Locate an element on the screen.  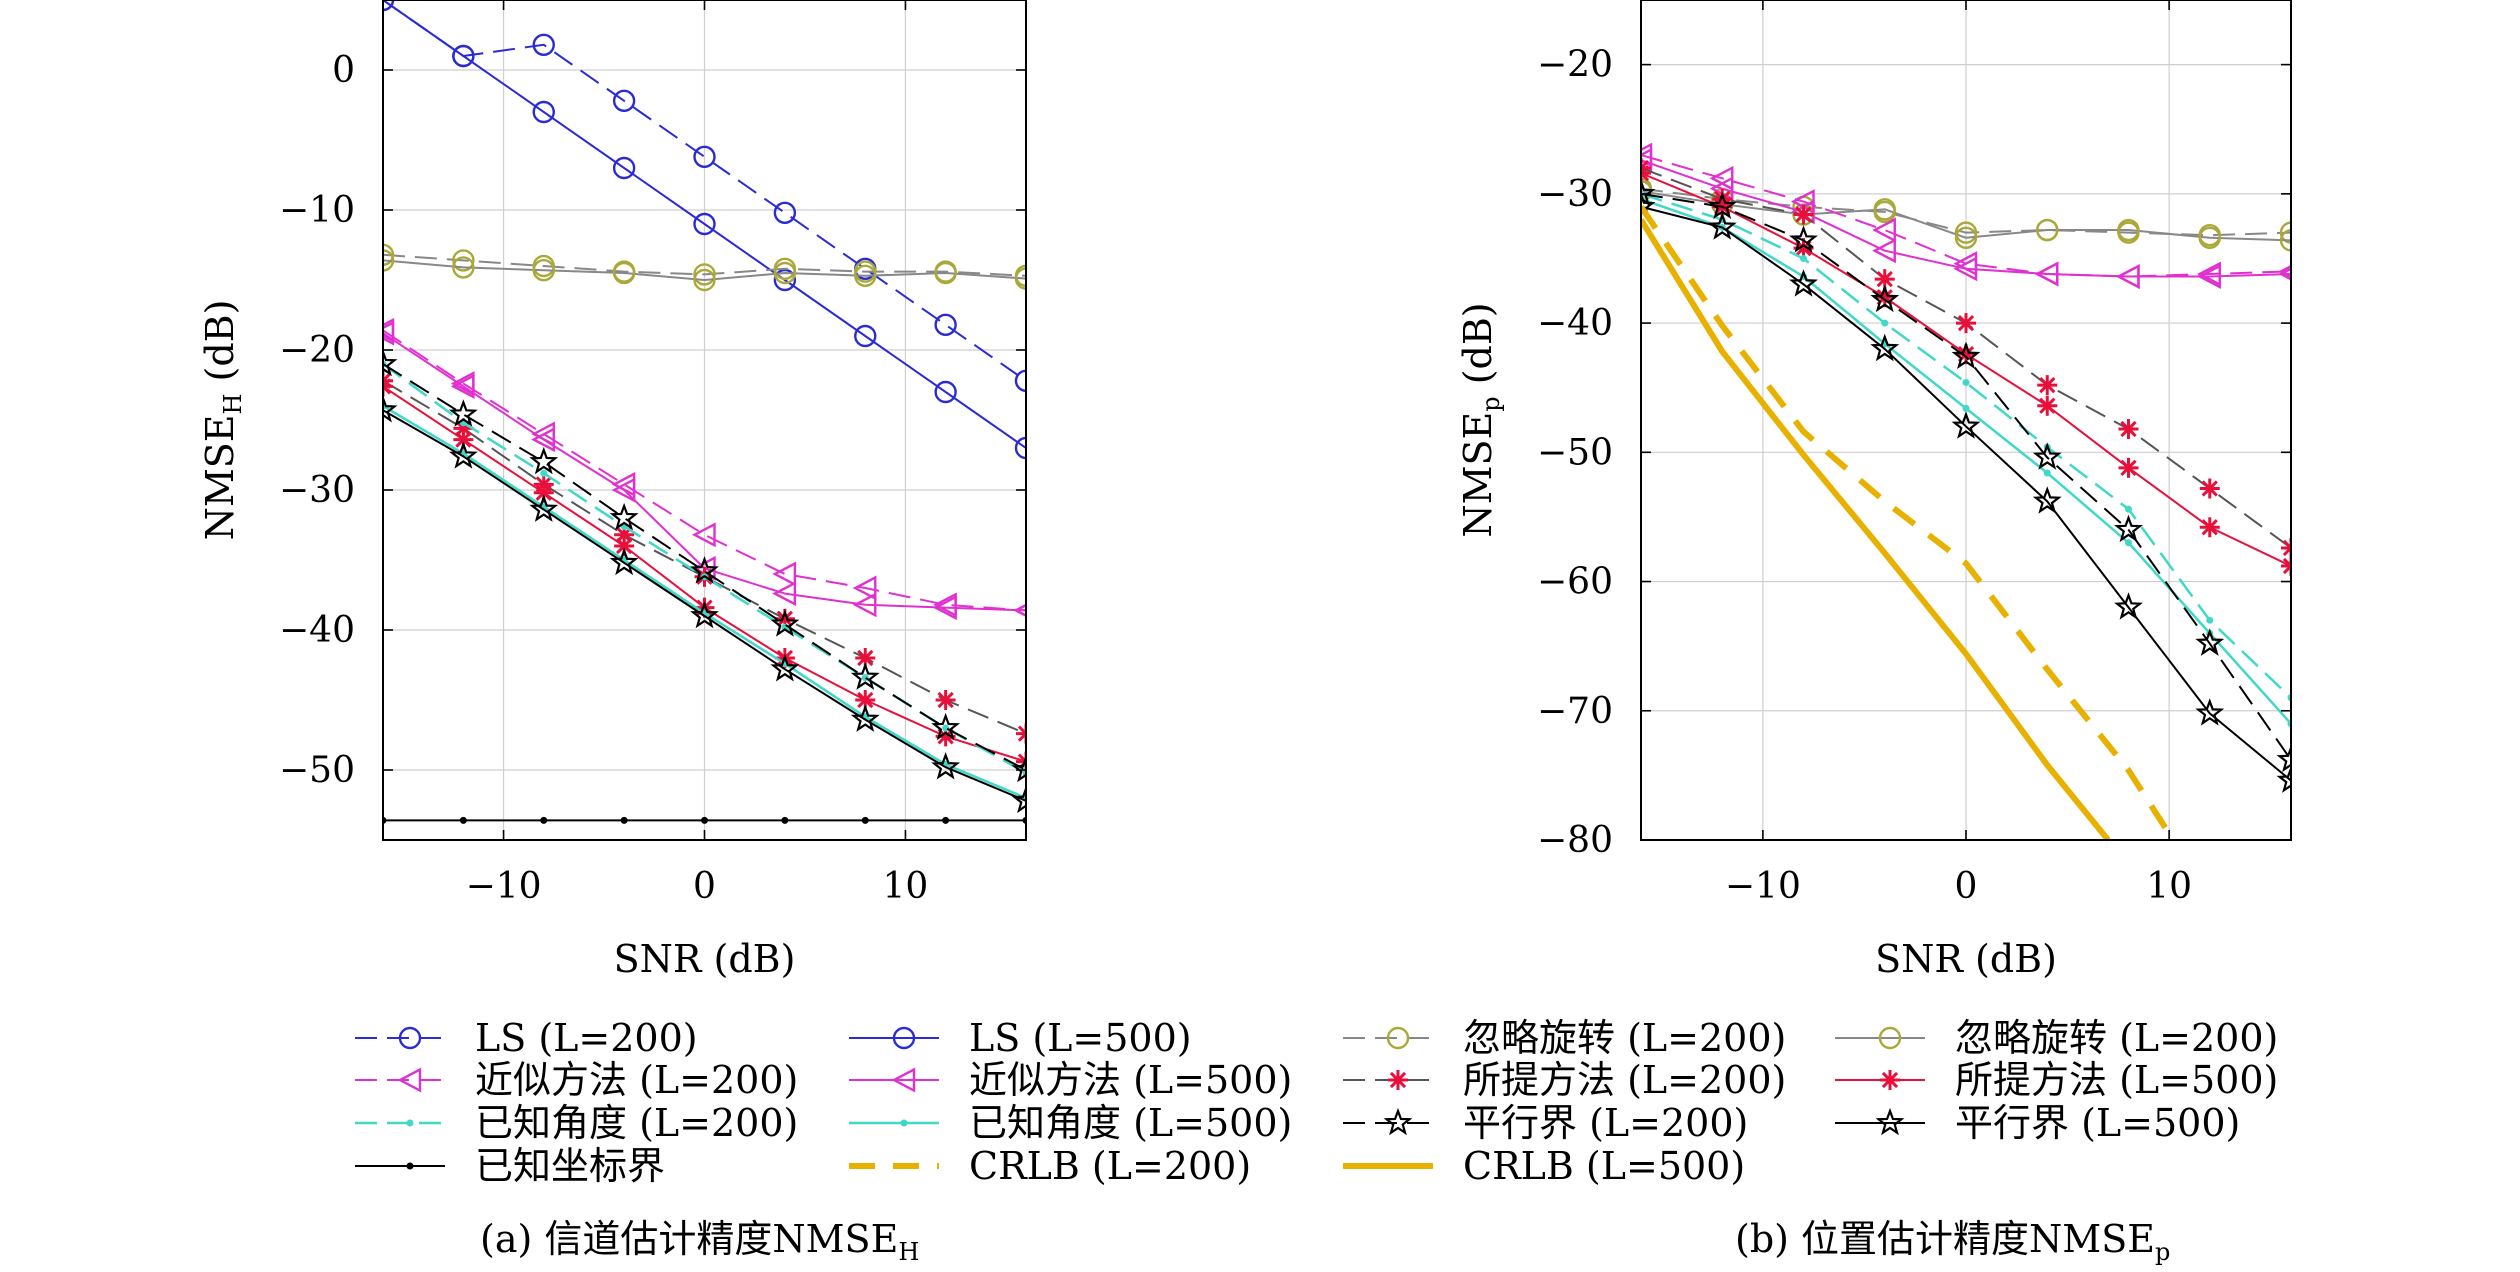
series-line-crlb200 is located at coordinates (1908, 522).